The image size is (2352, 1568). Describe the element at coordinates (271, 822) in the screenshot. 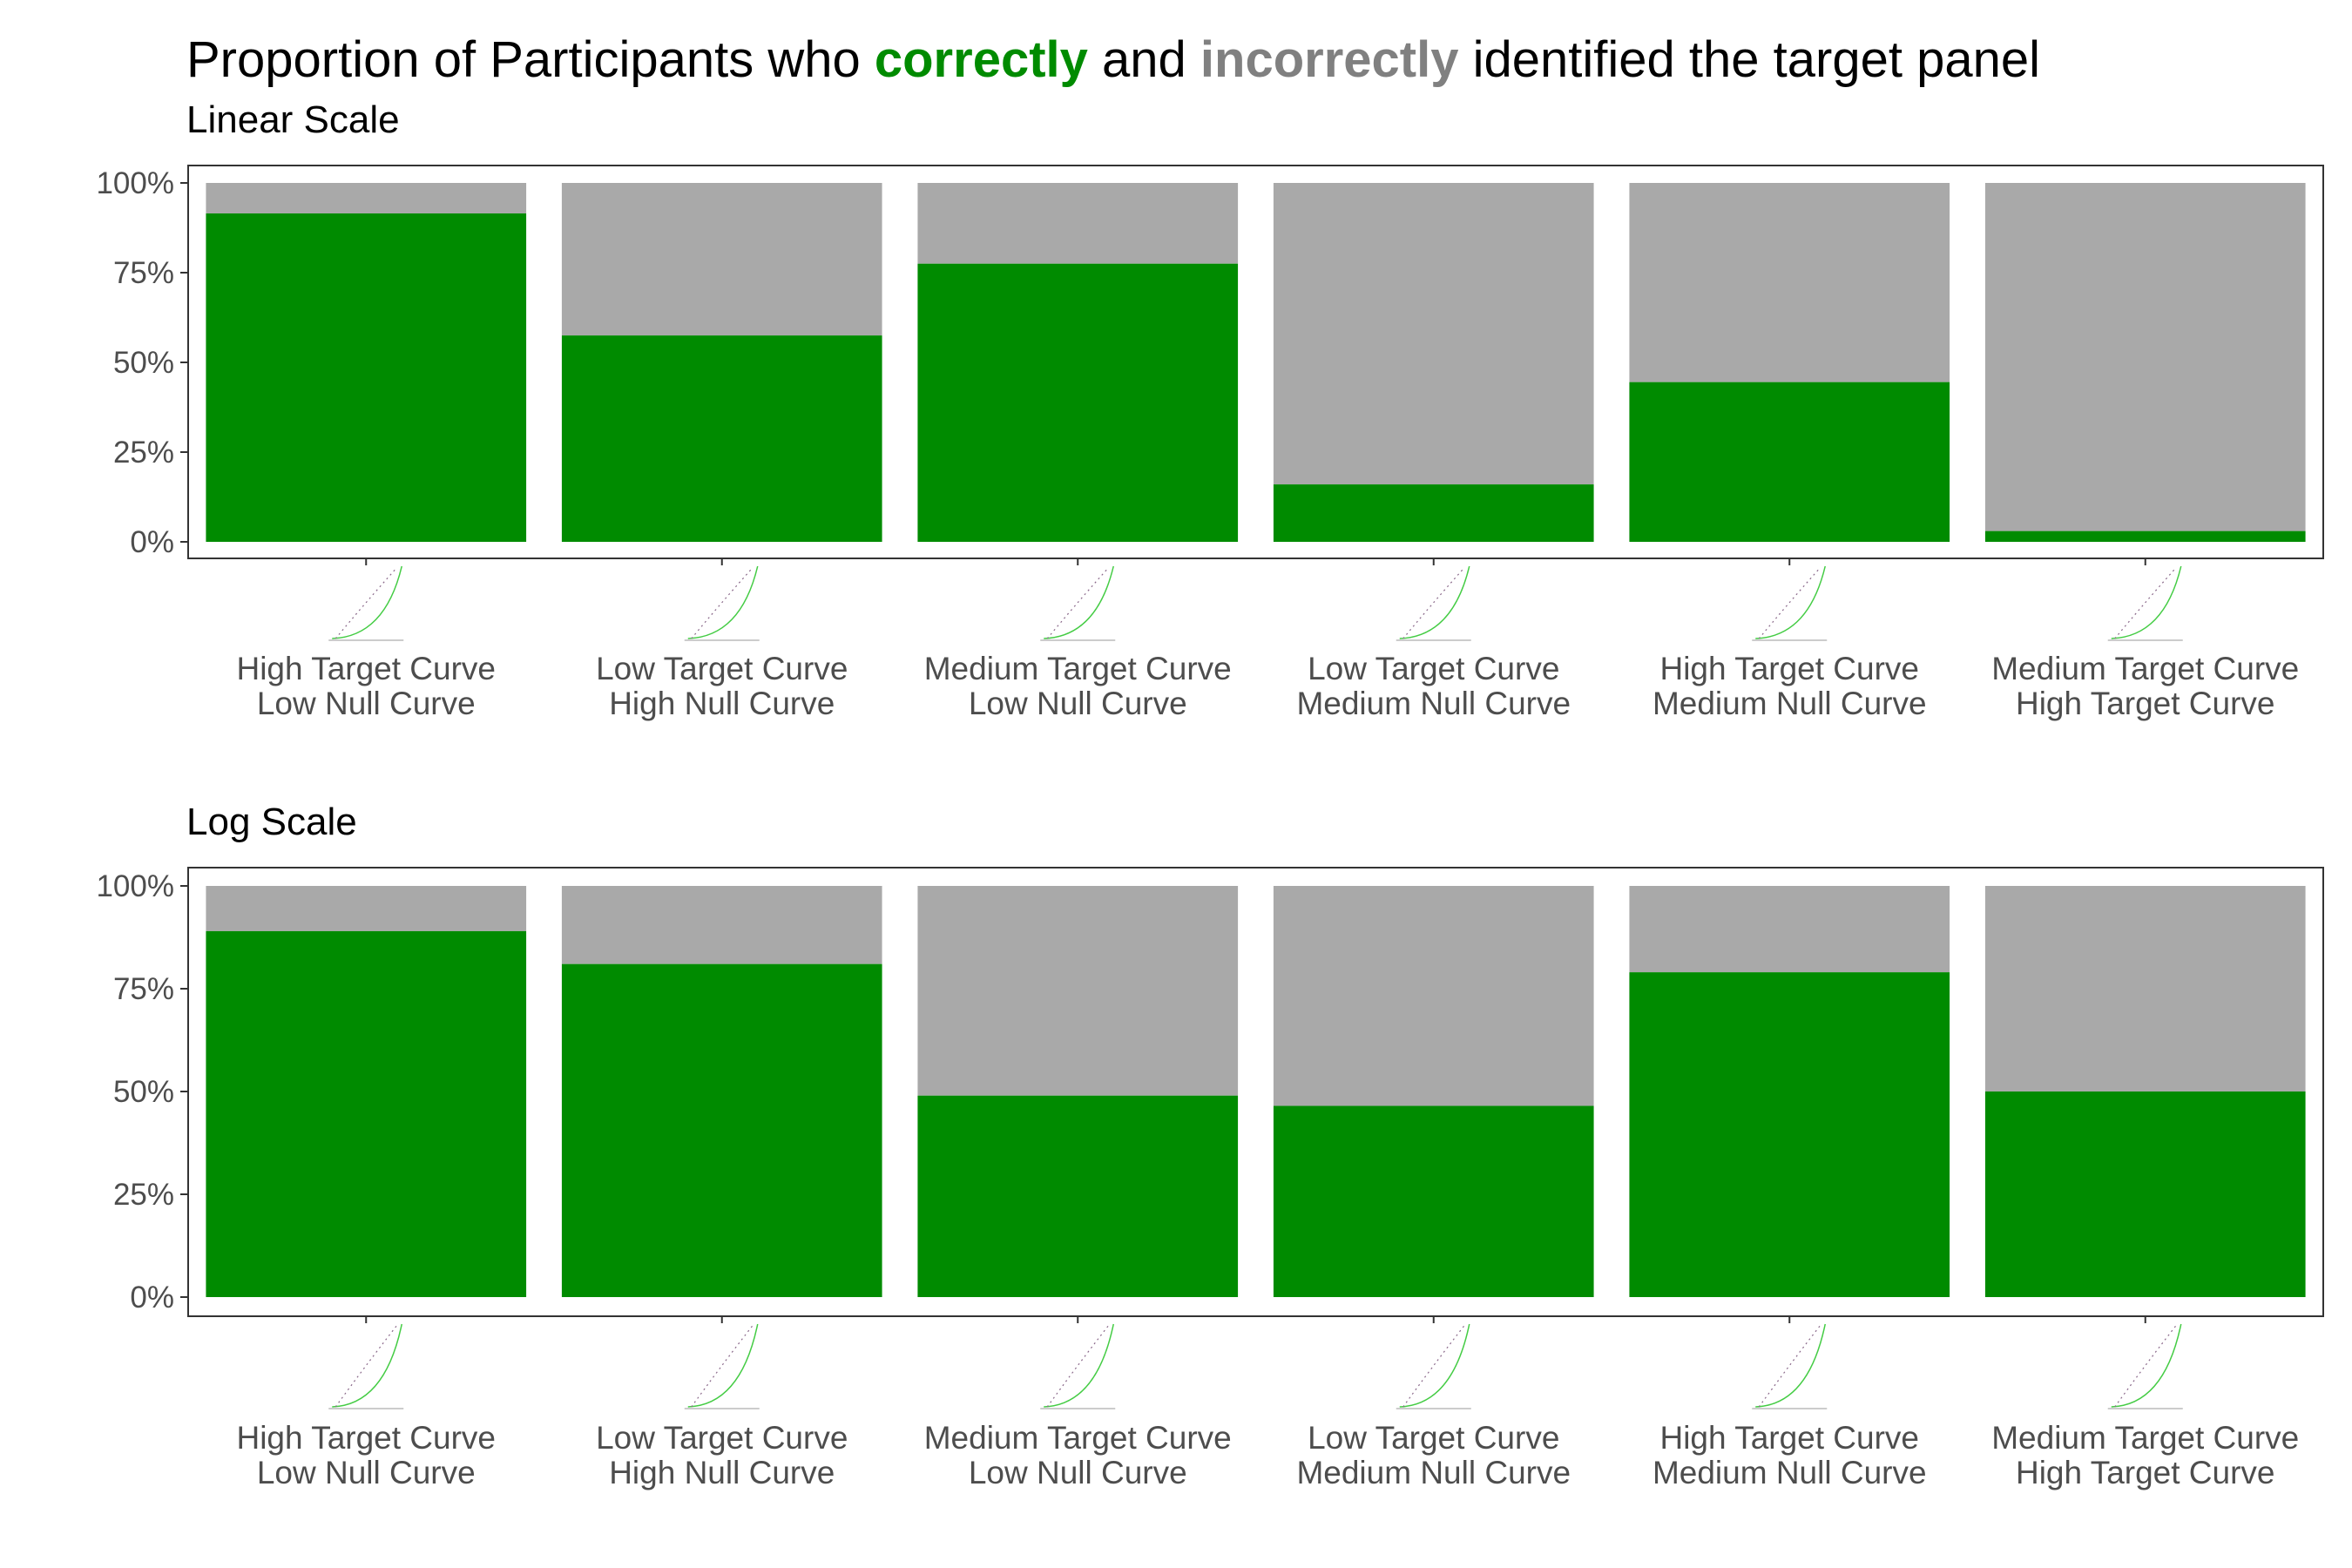

I see `panel-subtitle: Log Scale` at that location.